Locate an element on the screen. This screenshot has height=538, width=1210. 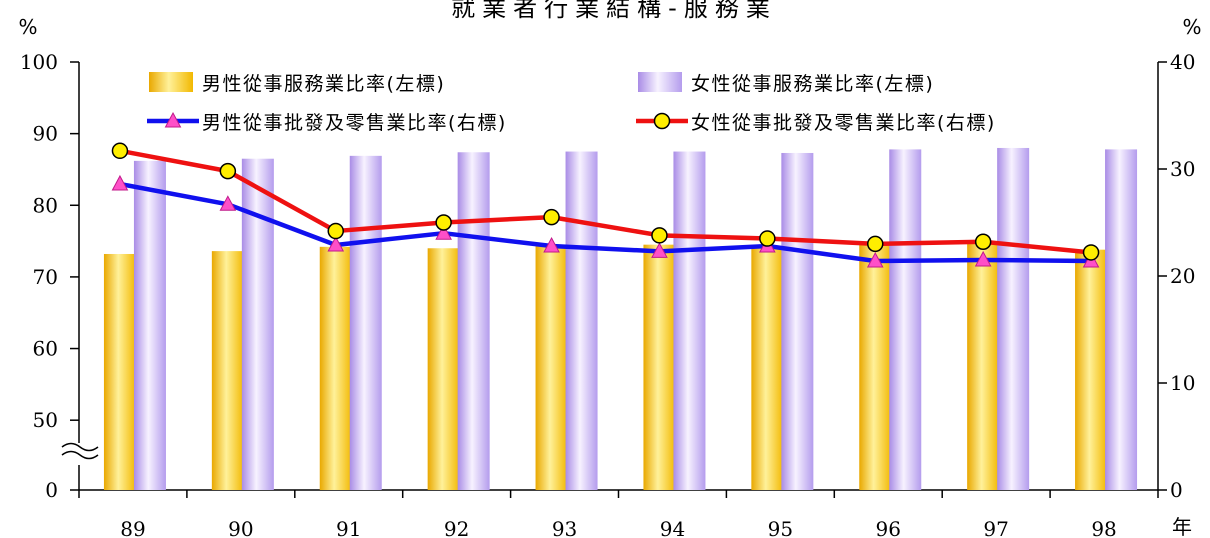
legend-label: 女性從事服務業比率(左標) is located at coordinates (812, 84).